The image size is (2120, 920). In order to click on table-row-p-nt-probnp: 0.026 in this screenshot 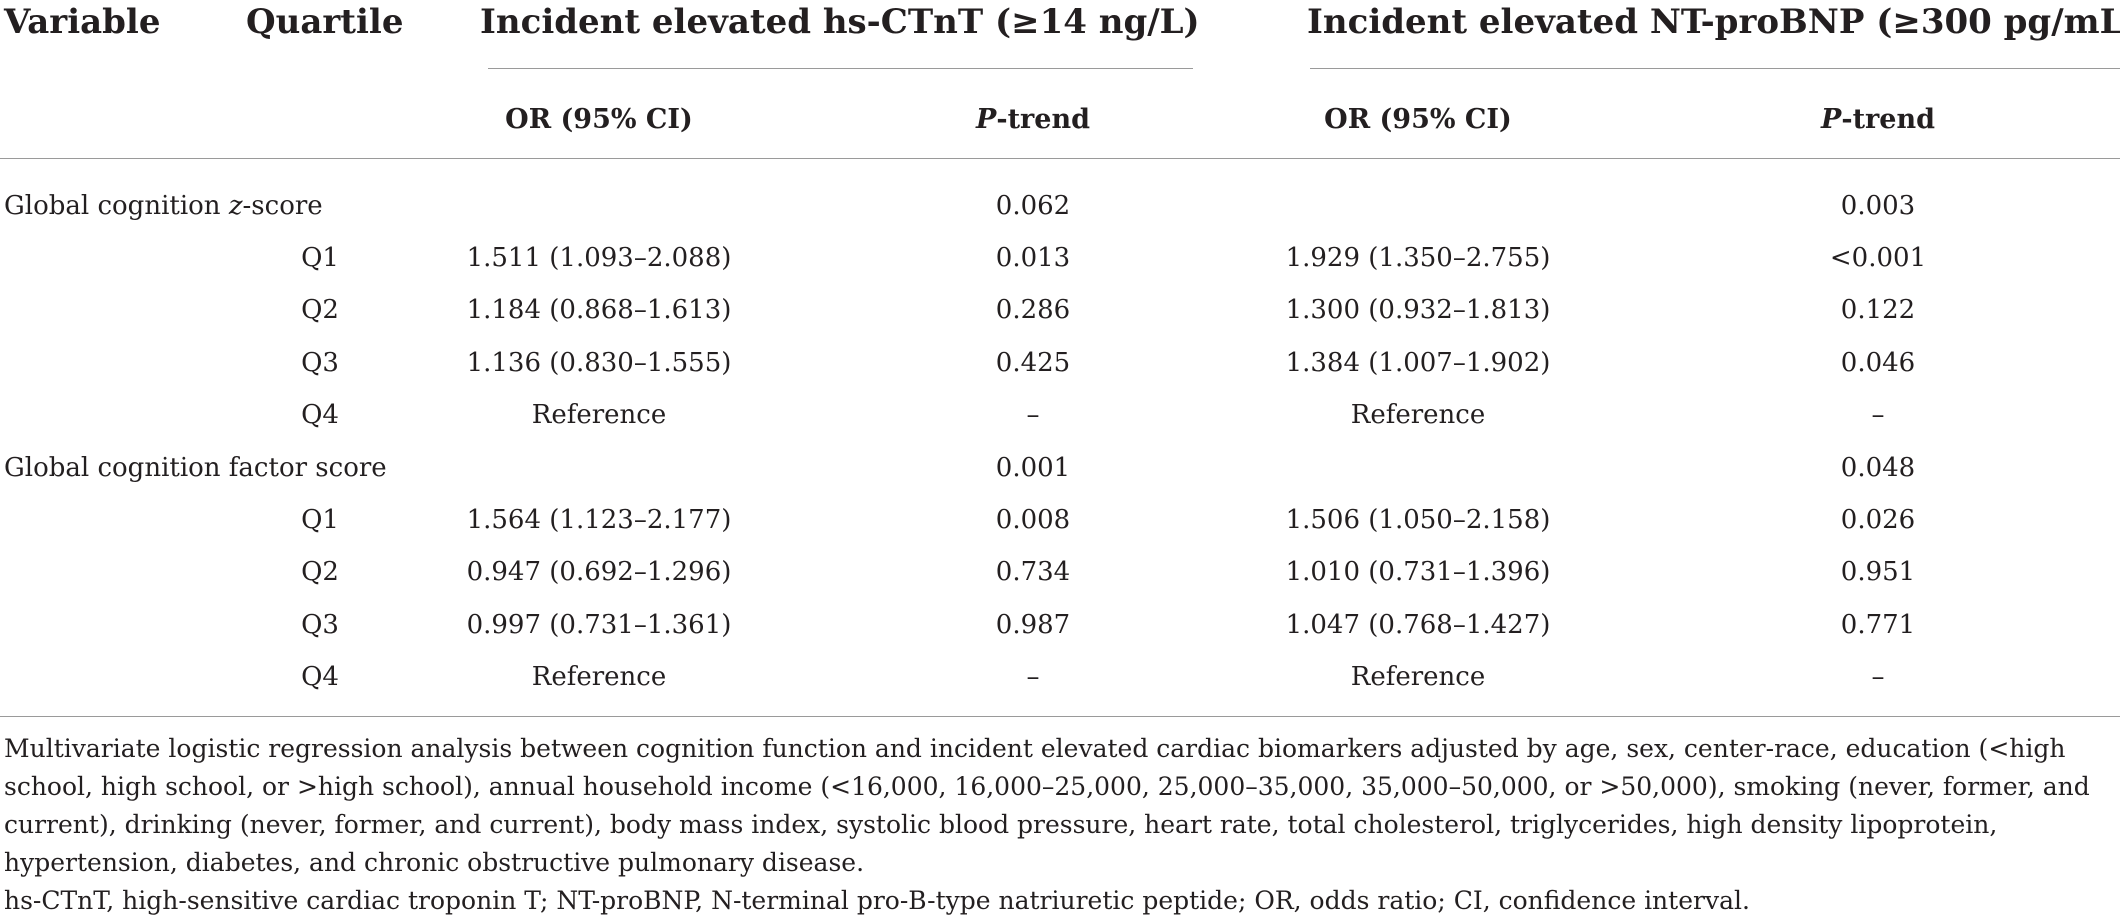, I will do `click(1878, 520)`.